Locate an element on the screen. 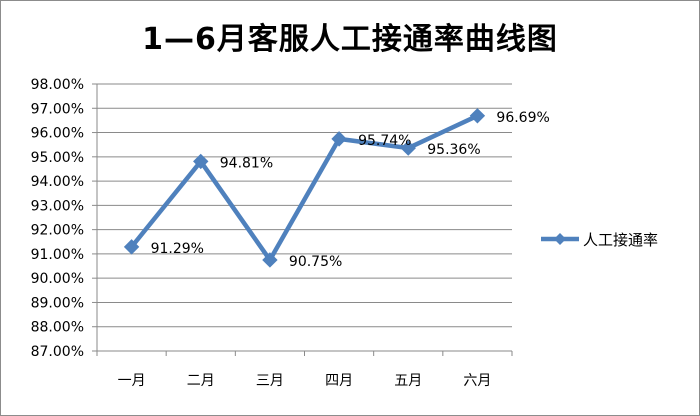 The width and height of the screenshot is (700, 416). x-tick-label: 二月 is located at coordinates (201, 381).